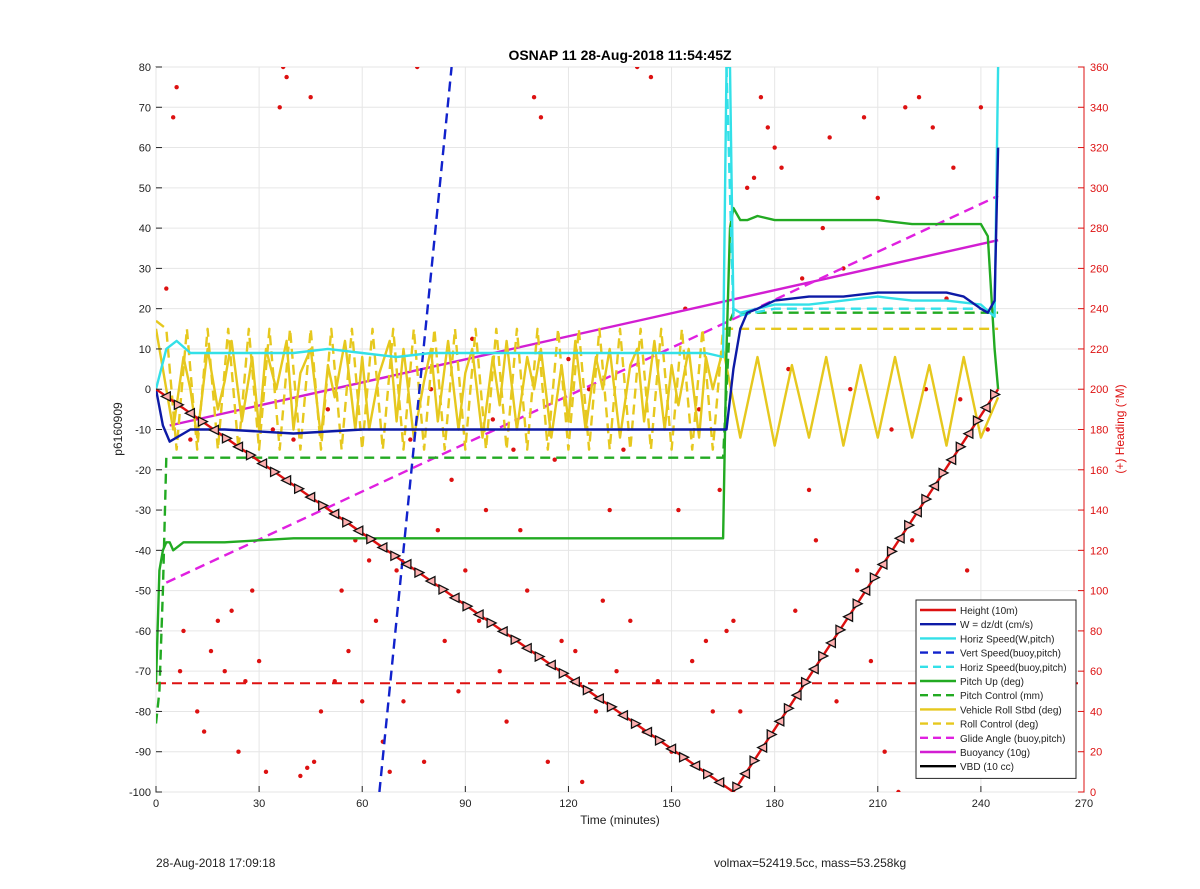 This screenshot has width=1200, height=889. What do you see at coordinates (1099, 310) in the screenshot?
I see `y2-tick-label: 240` at bounding box center [1099, 310].